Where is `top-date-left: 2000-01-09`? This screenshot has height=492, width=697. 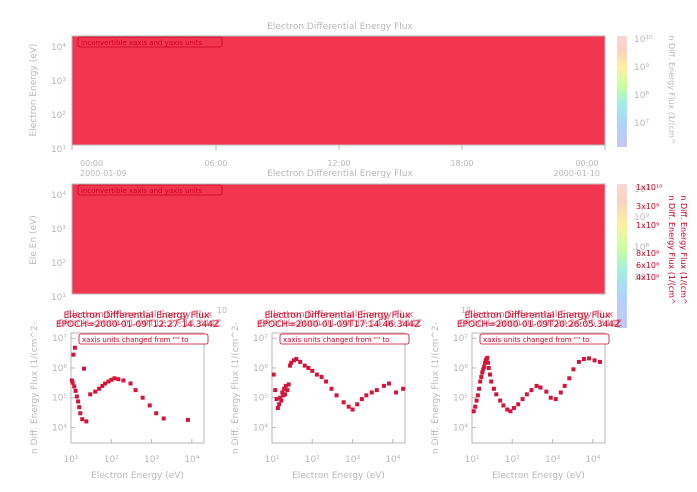 top-date-left: 2000-01-09 is located at coordinates (103, 173).